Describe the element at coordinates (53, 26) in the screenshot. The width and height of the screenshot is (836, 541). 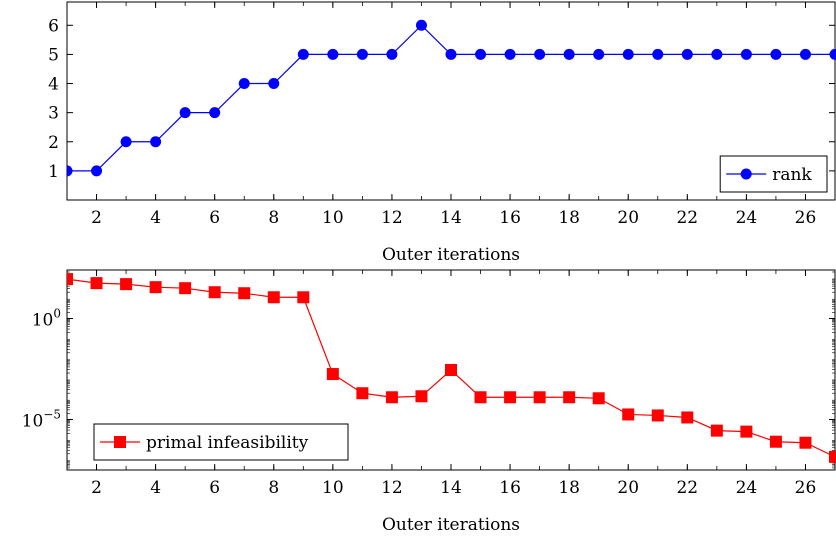
I see `y-tick-label: 6` at that location.